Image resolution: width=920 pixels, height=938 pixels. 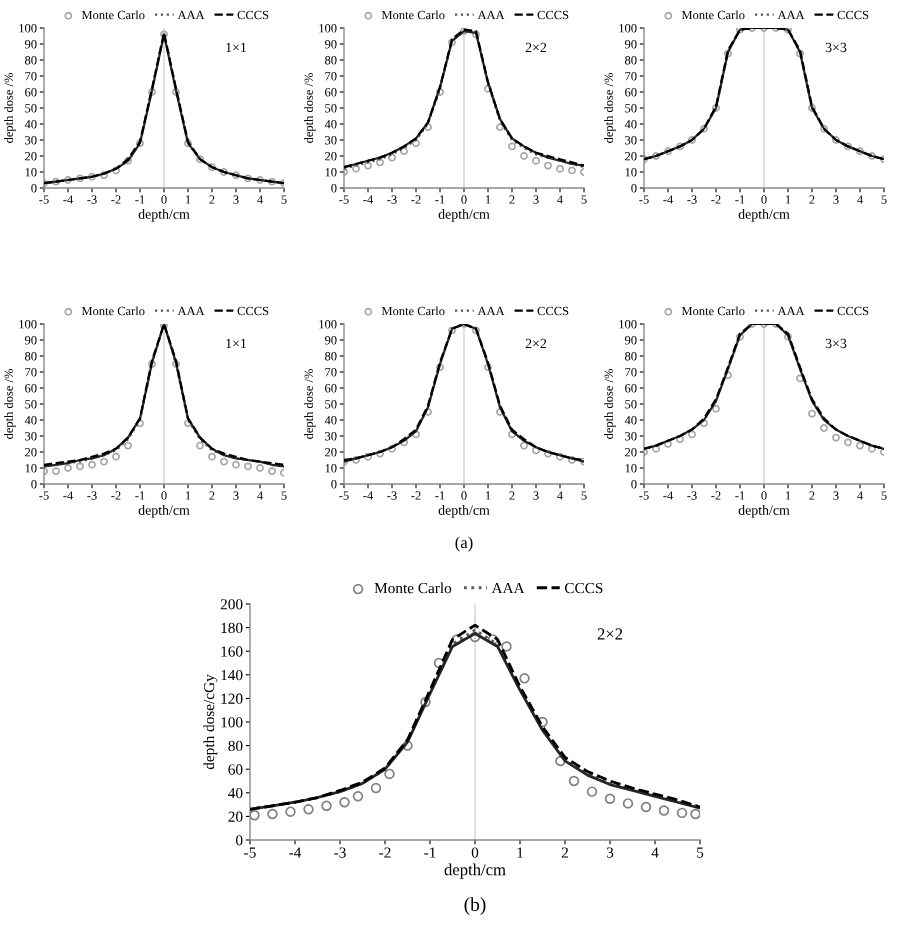 I want to click on text: (b), so click(x=475, y=906).